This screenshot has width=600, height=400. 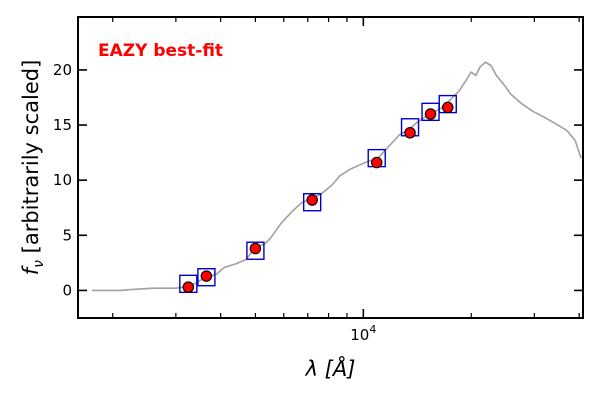 I want to click on x-axis-label: λ [Å], so click(x=330, y=368).